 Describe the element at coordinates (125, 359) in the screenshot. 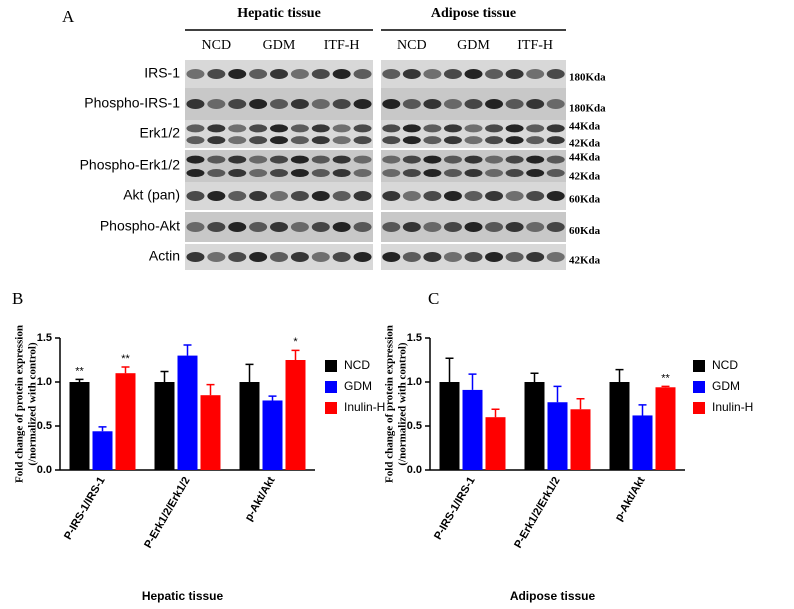

I see `significance: **` at that location.